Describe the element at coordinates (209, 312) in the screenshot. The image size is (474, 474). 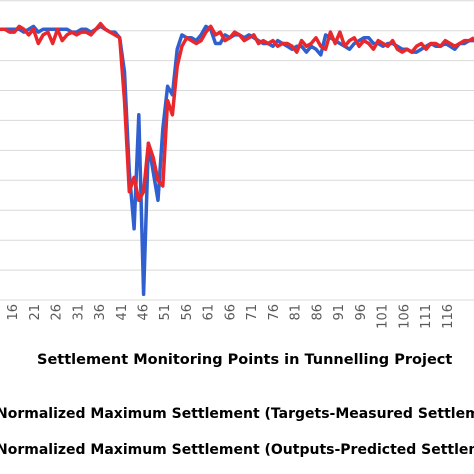
I see `x-tick-label: 61` at that location.